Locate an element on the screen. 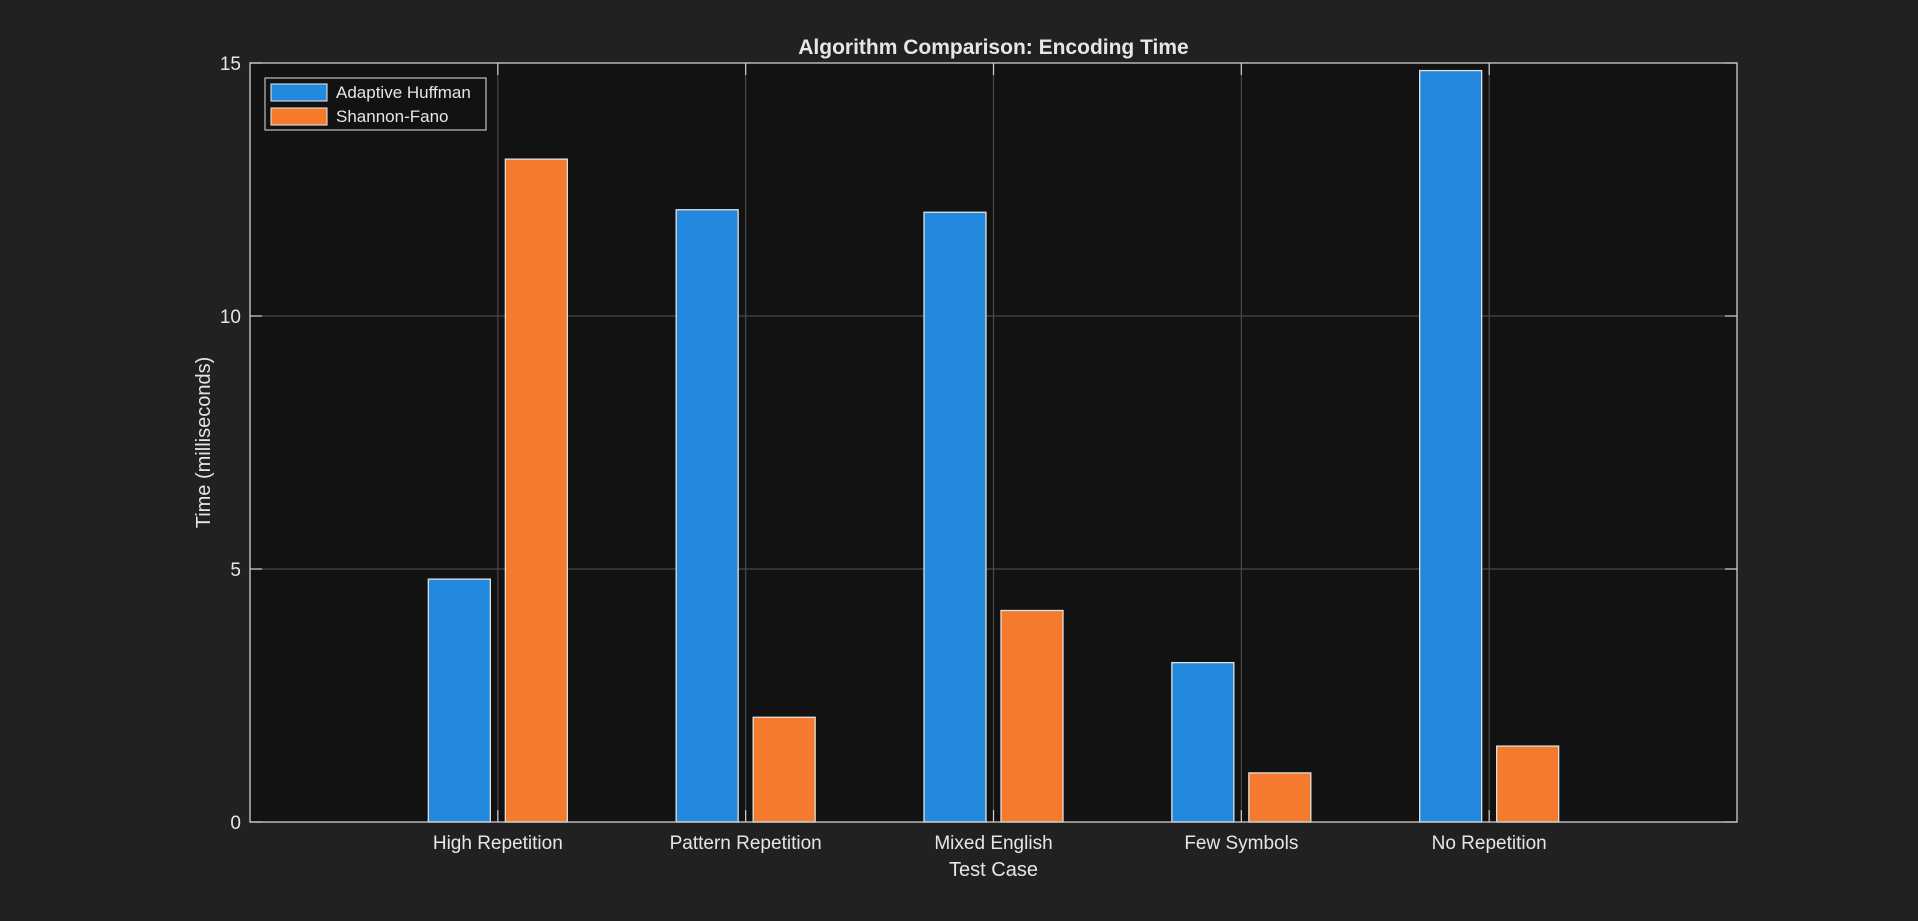 This screenshot has height=921, width=1918. y-tick-label: 15 is located at coordinates (230, 64).